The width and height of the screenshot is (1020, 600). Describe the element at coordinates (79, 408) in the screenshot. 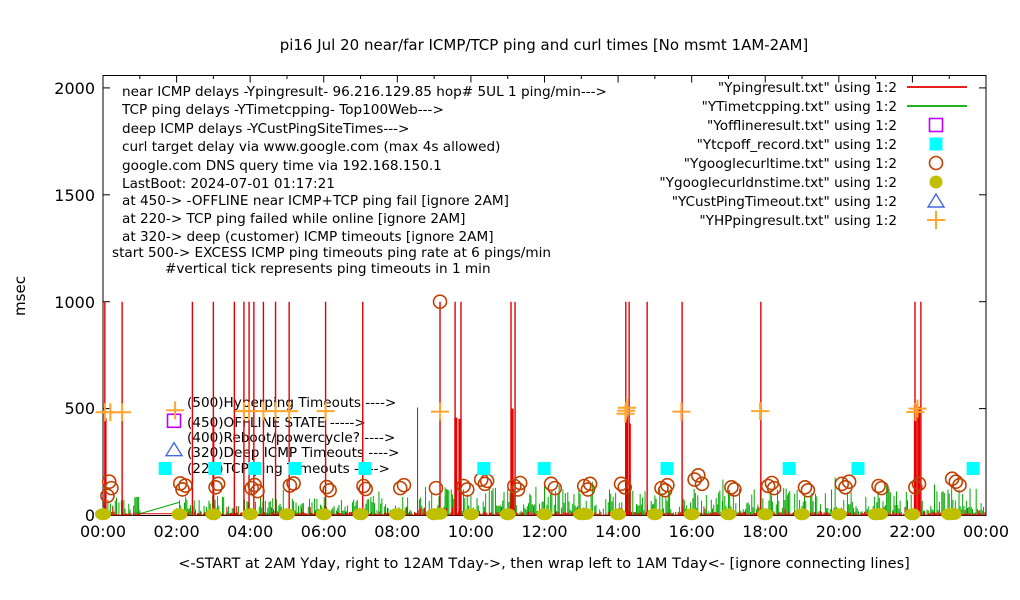

I see `y-tick-500: 500` at that location.